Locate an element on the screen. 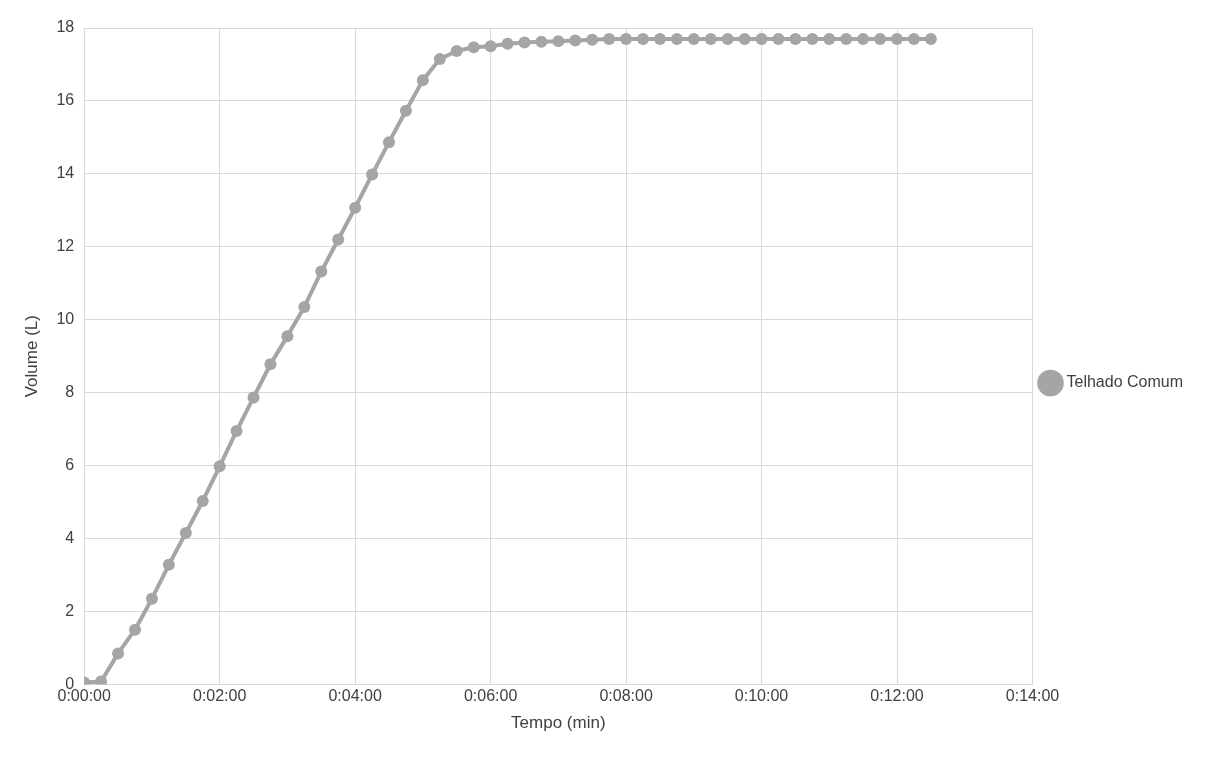  x-tick-label: 0:08:00 is located at coordinates (626, 696).